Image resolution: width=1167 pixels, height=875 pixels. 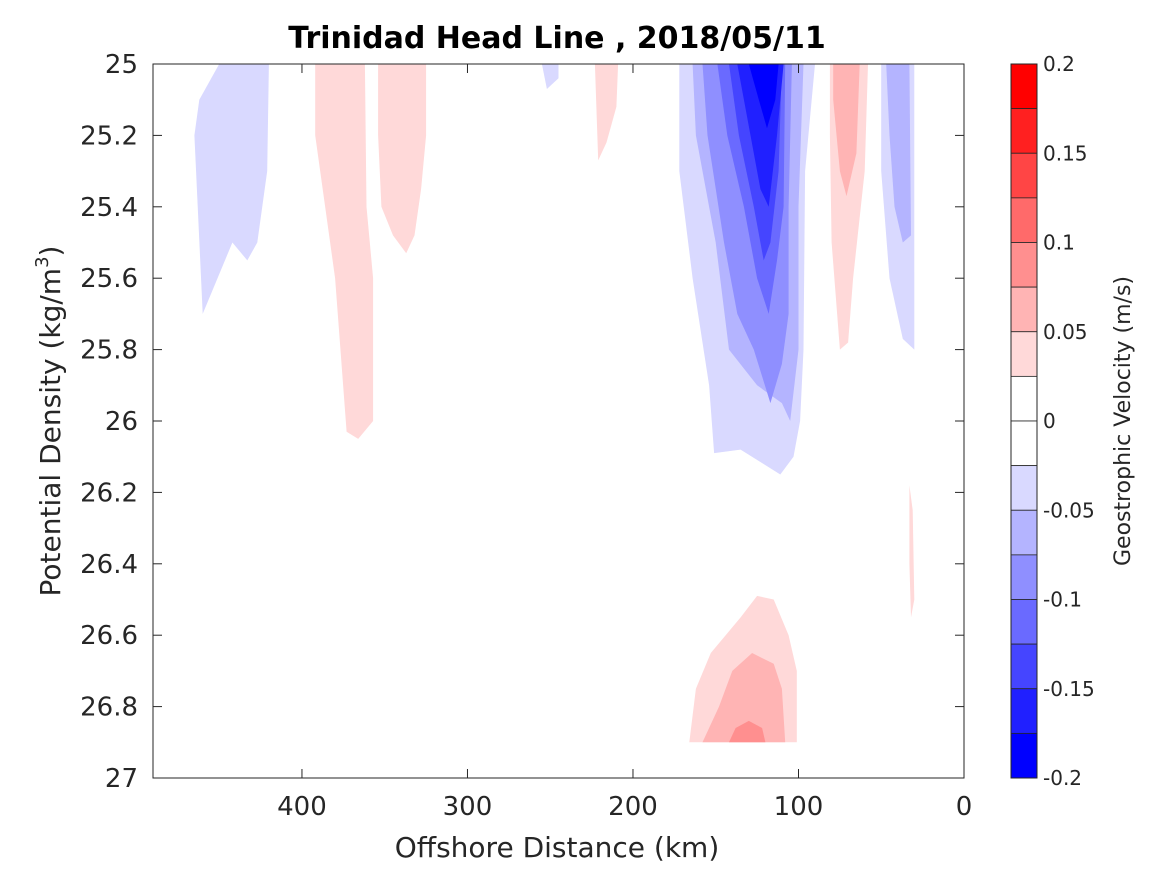 What do you see at coordinates (109, 636) in the screenshot?
I see `y-tick-label: 26.6` at bounding box center [109, 636].